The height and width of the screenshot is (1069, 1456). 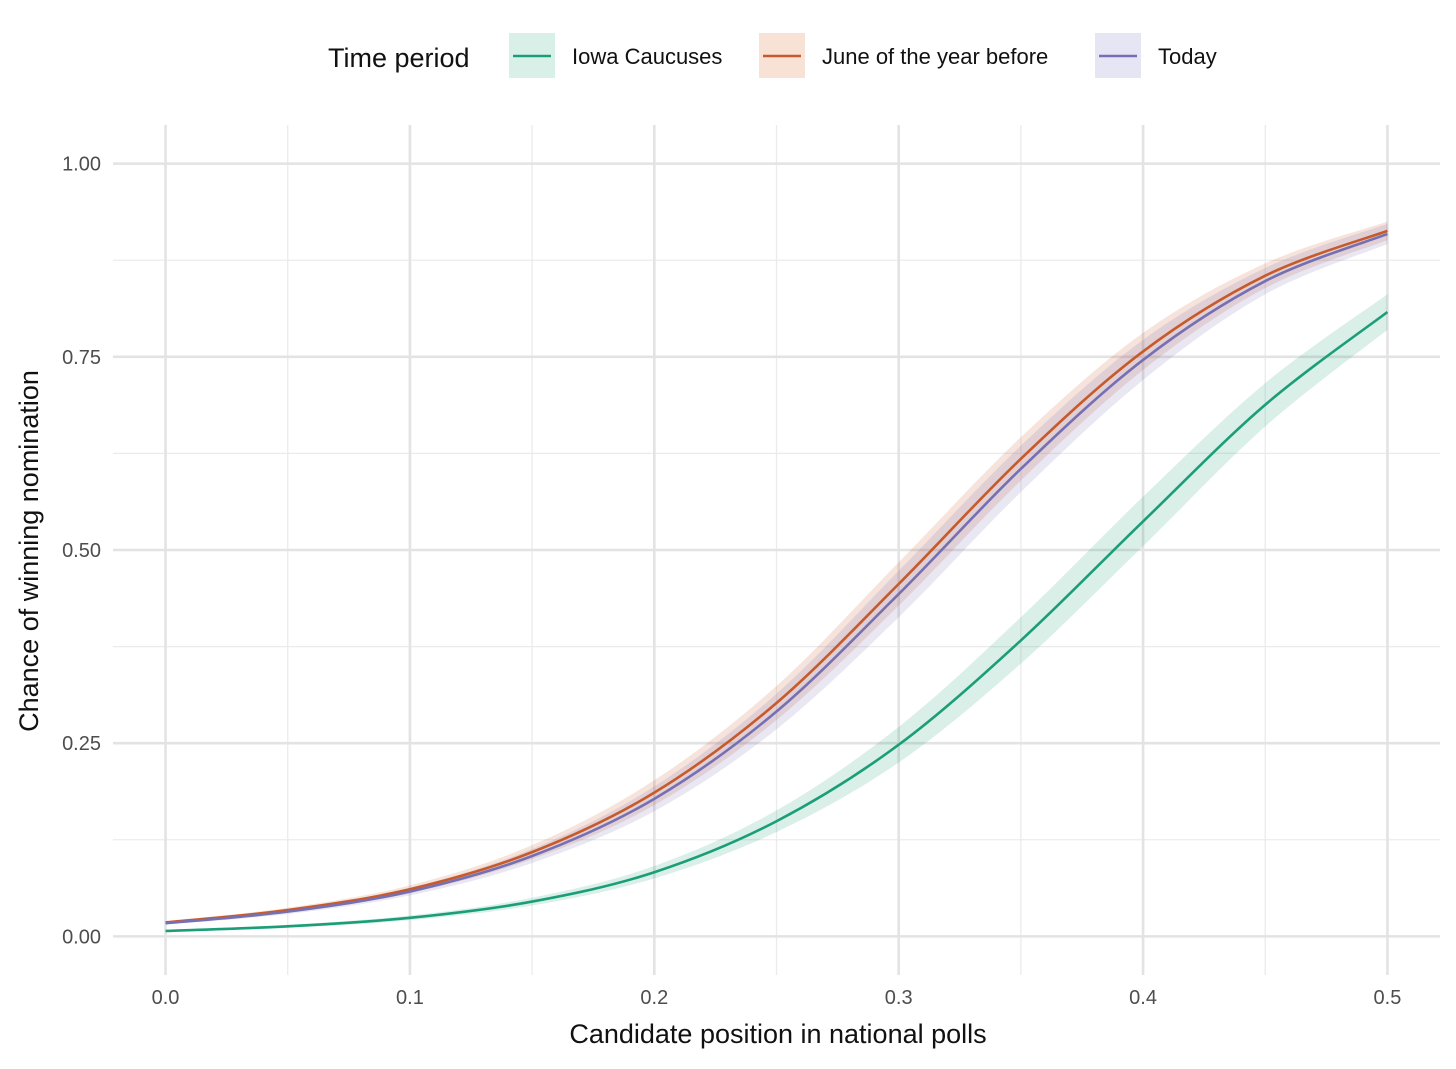 I want to click on y-axis-title: Chance of winning nomination, so click(x=29, y=551).